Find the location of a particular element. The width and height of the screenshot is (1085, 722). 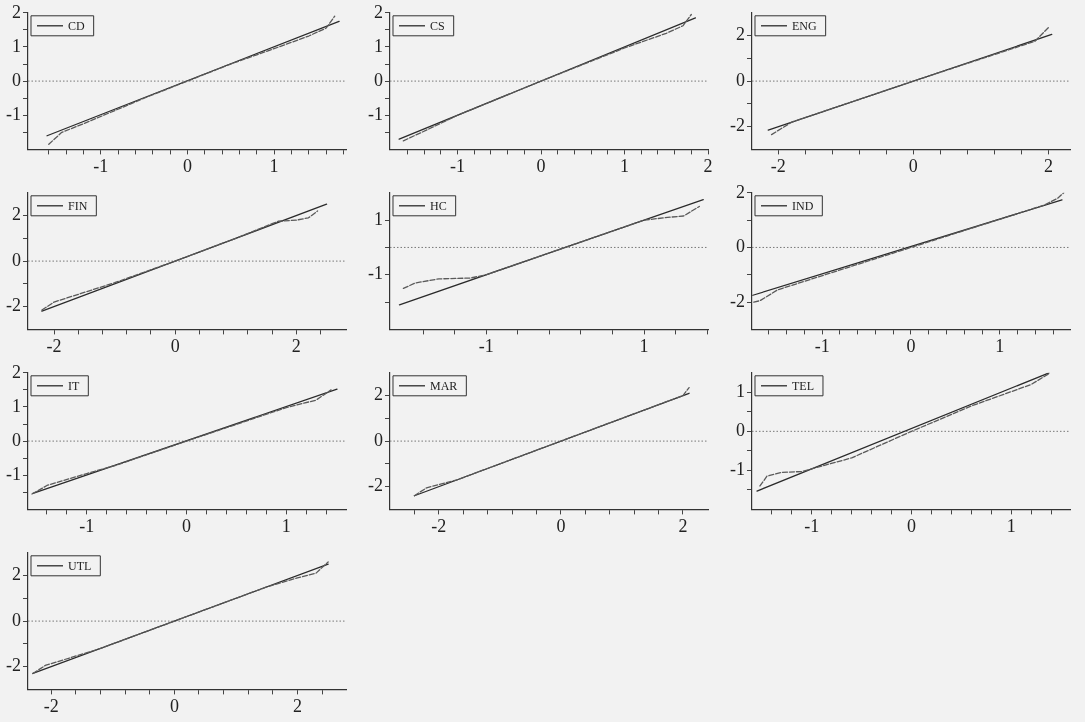

legend-label: IND is located at coordinates (802, 205).